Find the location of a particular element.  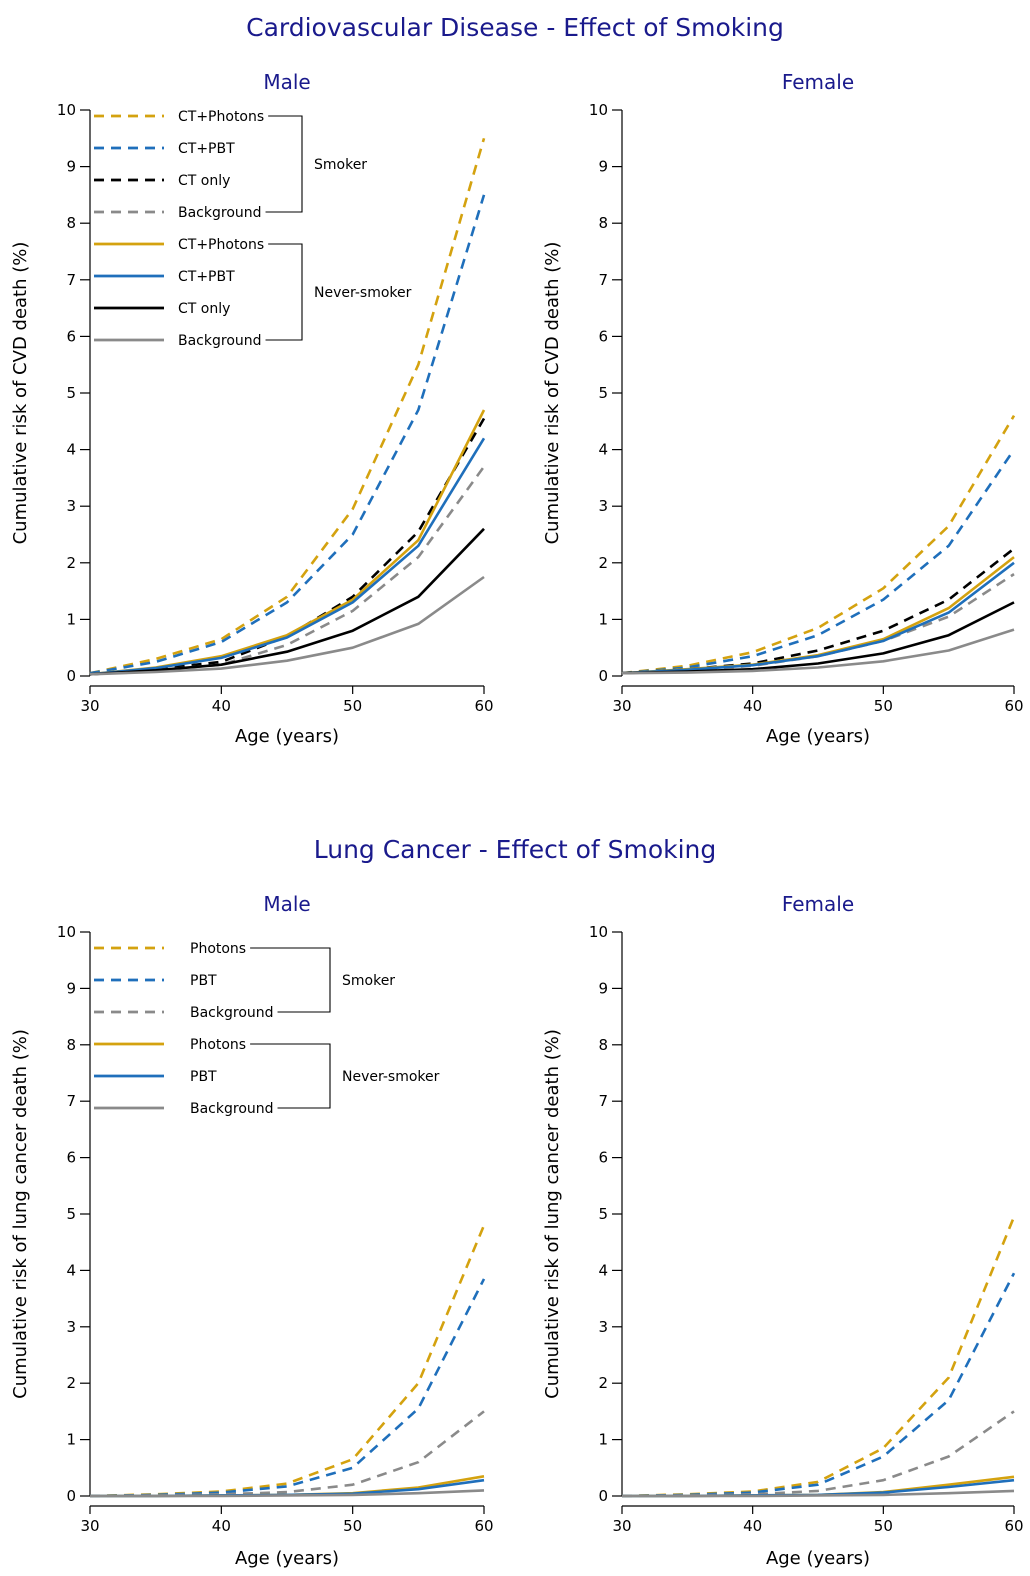

section-title-lung: Lung Cancer - Effect of Smoking is located at coordinates (515, 849).